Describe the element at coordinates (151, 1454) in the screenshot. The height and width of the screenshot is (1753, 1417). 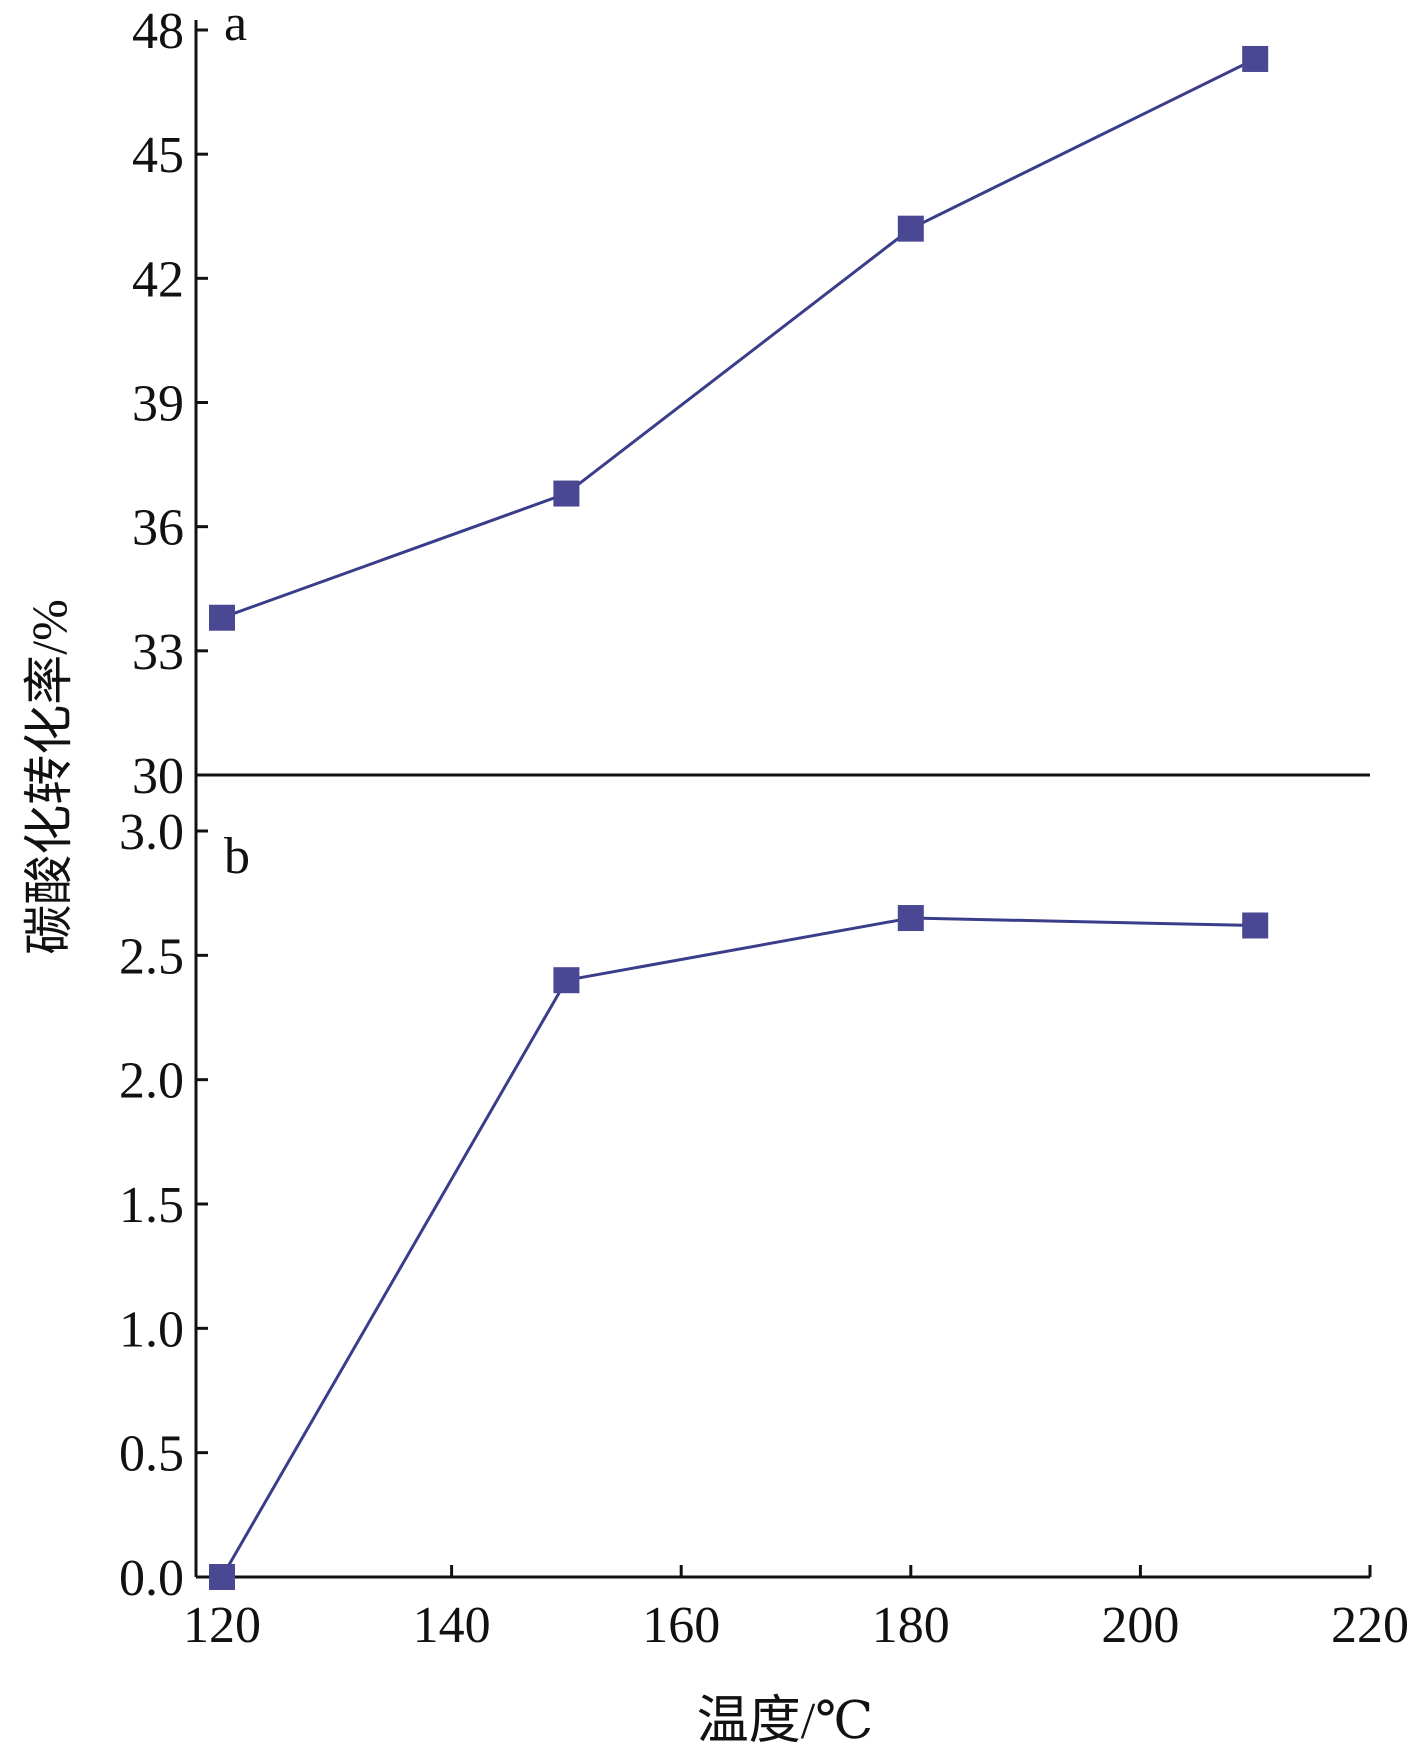
I see `y-tick-label: 0.5` at that location.